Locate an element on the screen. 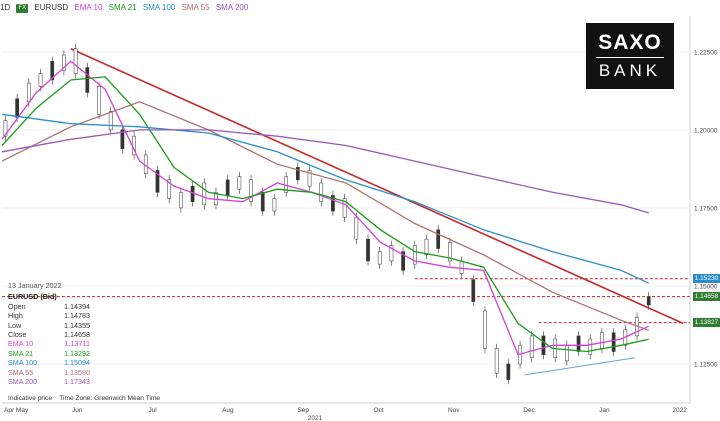 Image resolution: width=720 pixels, height=421 pixels. y-tick-label: 1.12500 is located at coordinates (706, 364).